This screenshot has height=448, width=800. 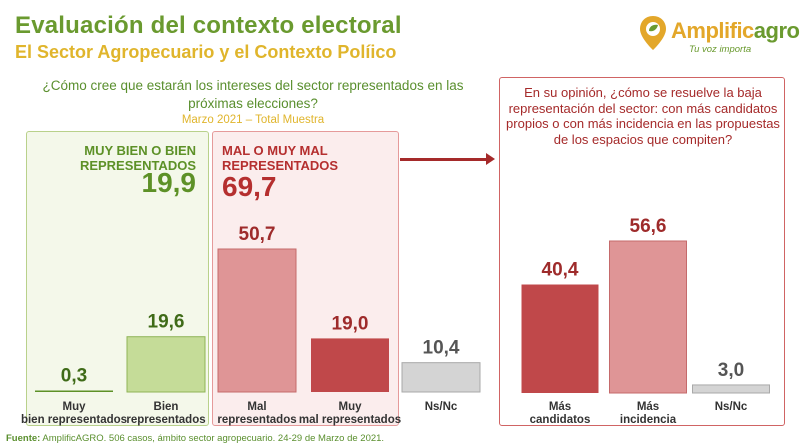 I want to click on bar-value-label: 40,4, so click(x=560, y=270).